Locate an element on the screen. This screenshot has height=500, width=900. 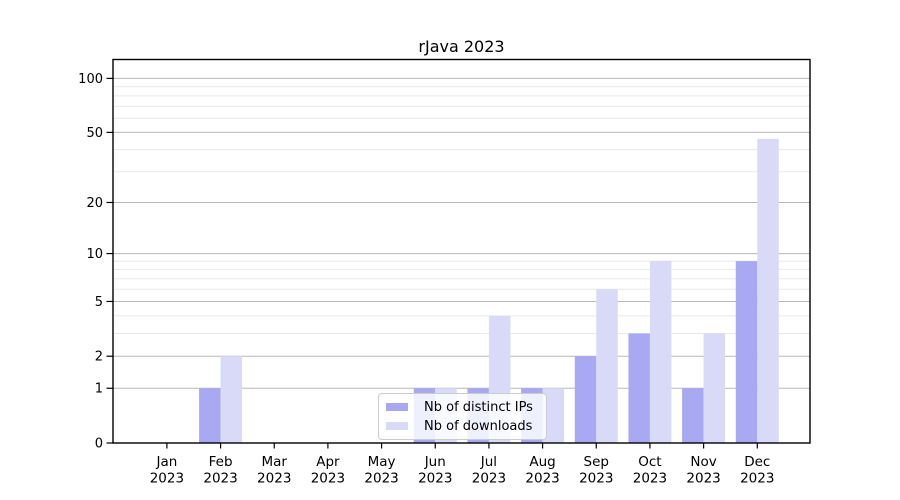
x-tick-label-month-nov: Nov is located at coordinates (703, 462).